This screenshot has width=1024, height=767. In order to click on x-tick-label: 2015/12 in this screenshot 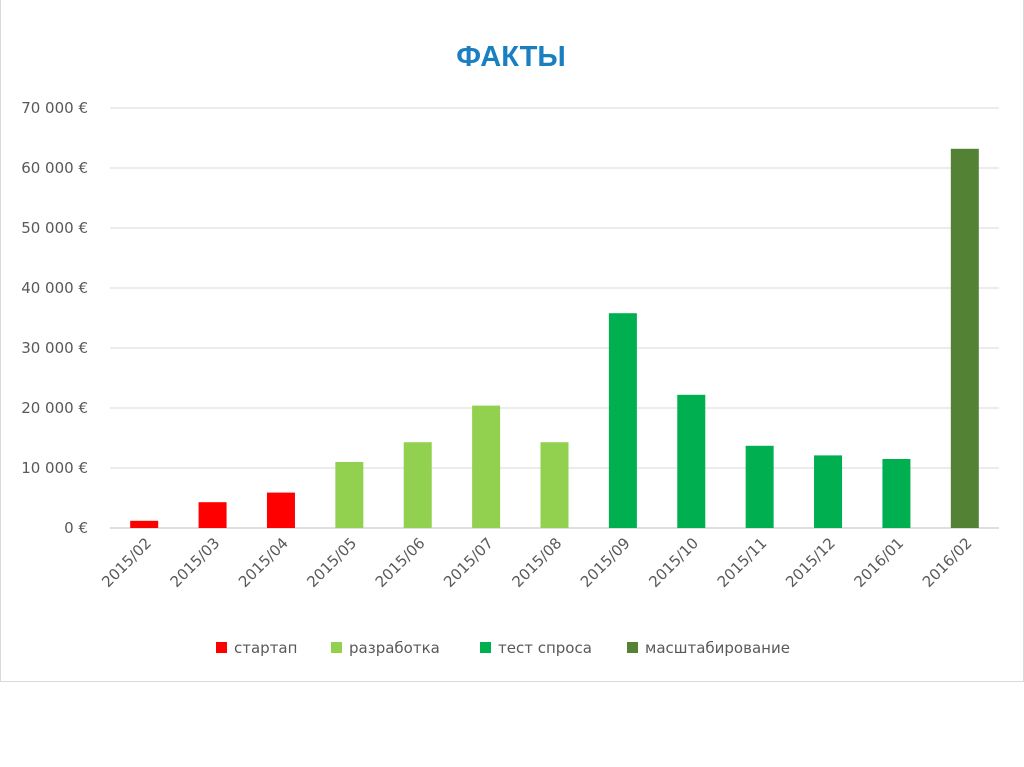, I will do `click(810, 562)`.